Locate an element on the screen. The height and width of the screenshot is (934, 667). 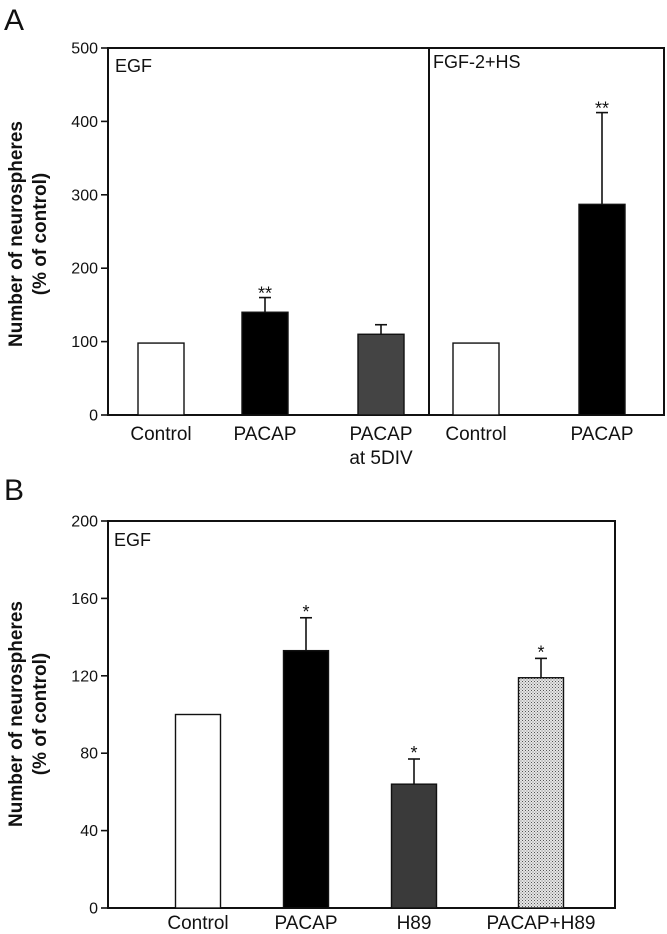
panel-a-category-labels: Control PACAP PACAP at 5DIV Control PACAP is located at coordinates (381, 446).